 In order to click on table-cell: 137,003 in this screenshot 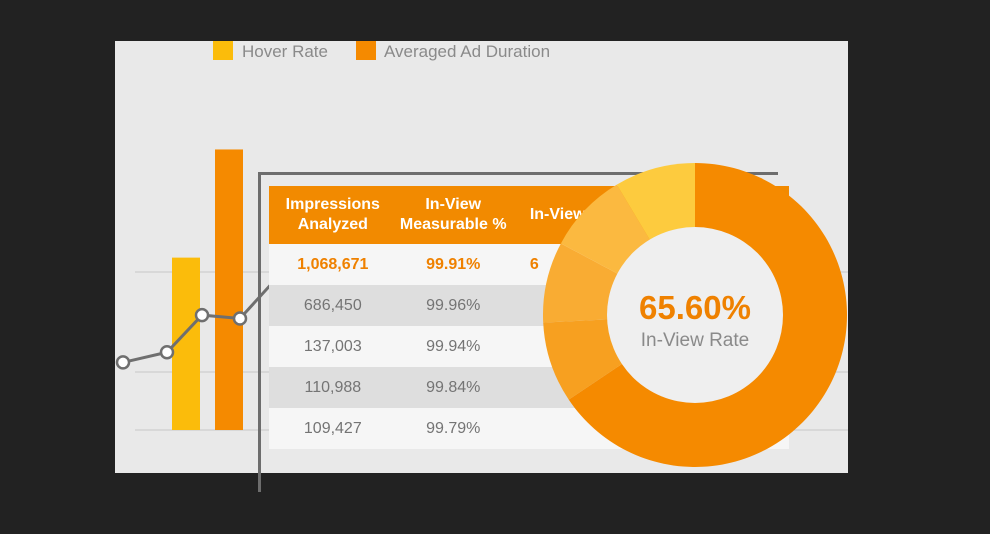, I will do `click(333, 346)`.